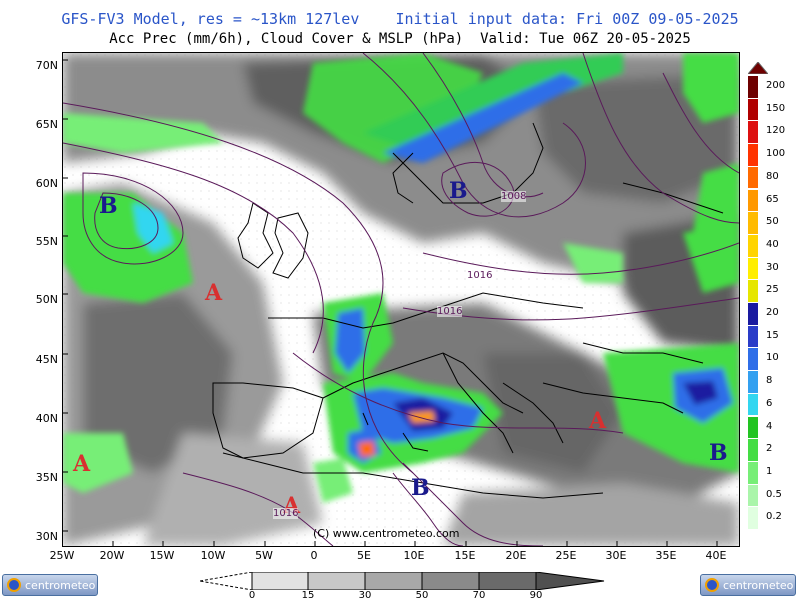 Image resolution: width=800 pixels, height=601 pixels. Describe the element at coordinates (46, 124) in the screenshot. I see `lat-label-65n: 65N` at that location.